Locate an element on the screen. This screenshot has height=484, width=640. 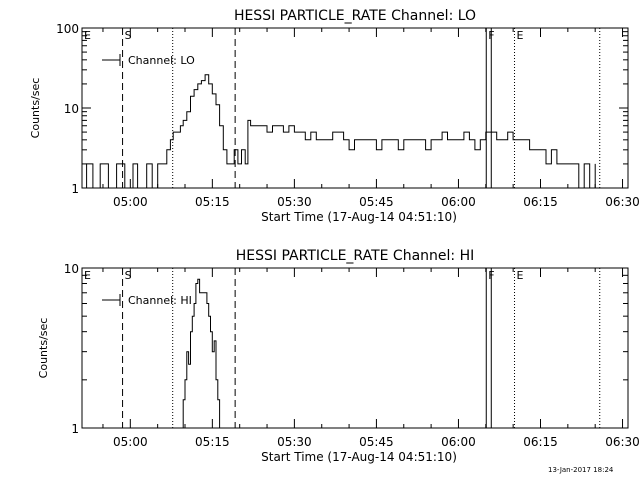
y-tick-label: 100 is located at coordinates (67, 29).